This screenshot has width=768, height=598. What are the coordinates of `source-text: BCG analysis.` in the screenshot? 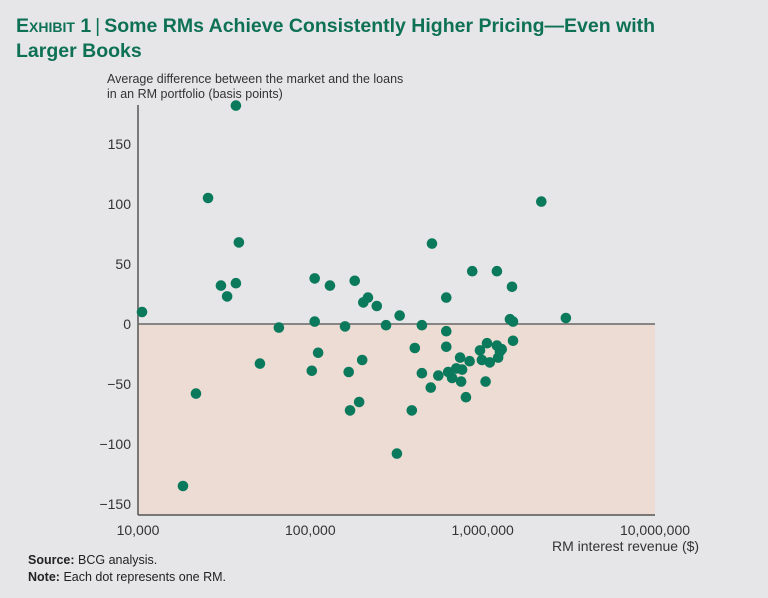 It's located at (118, 560).